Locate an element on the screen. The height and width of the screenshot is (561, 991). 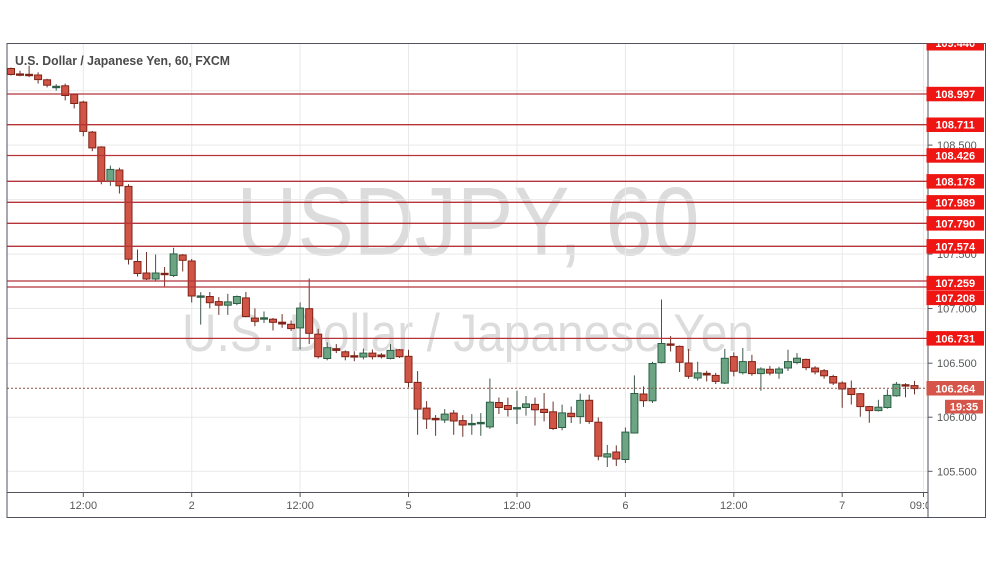
svg-text: 09:00 is located at coordinates (924, 506).